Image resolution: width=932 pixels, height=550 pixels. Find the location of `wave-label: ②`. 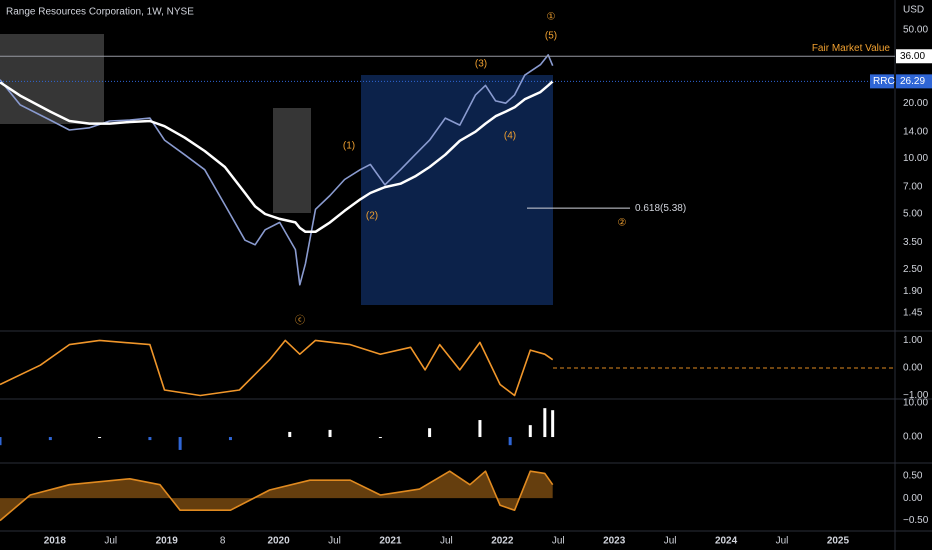

wave-label: ② is located at coordinates (622, 223).